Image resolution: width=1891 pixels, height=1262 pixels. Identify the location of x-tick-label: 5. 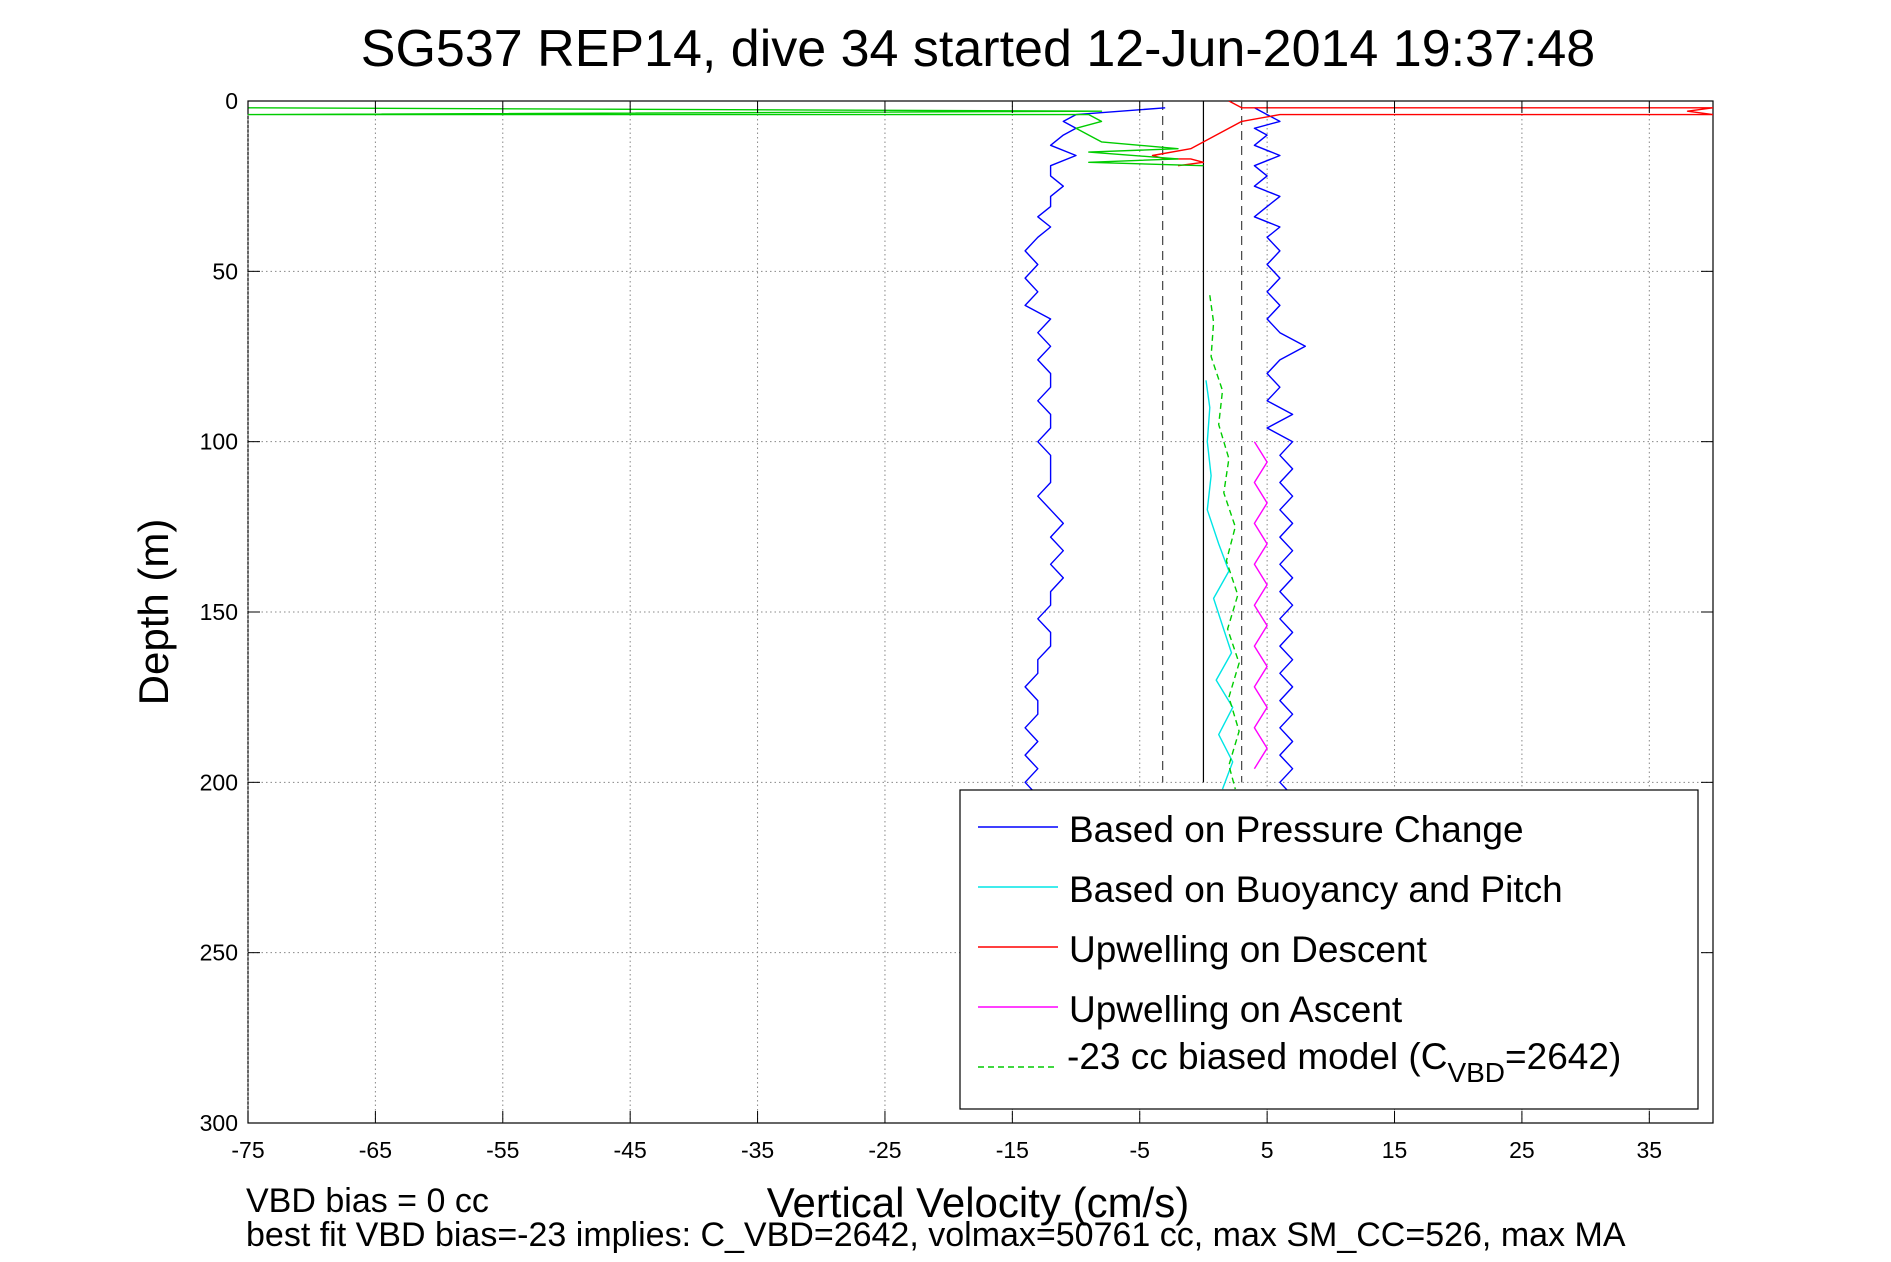
(1267, 1150).